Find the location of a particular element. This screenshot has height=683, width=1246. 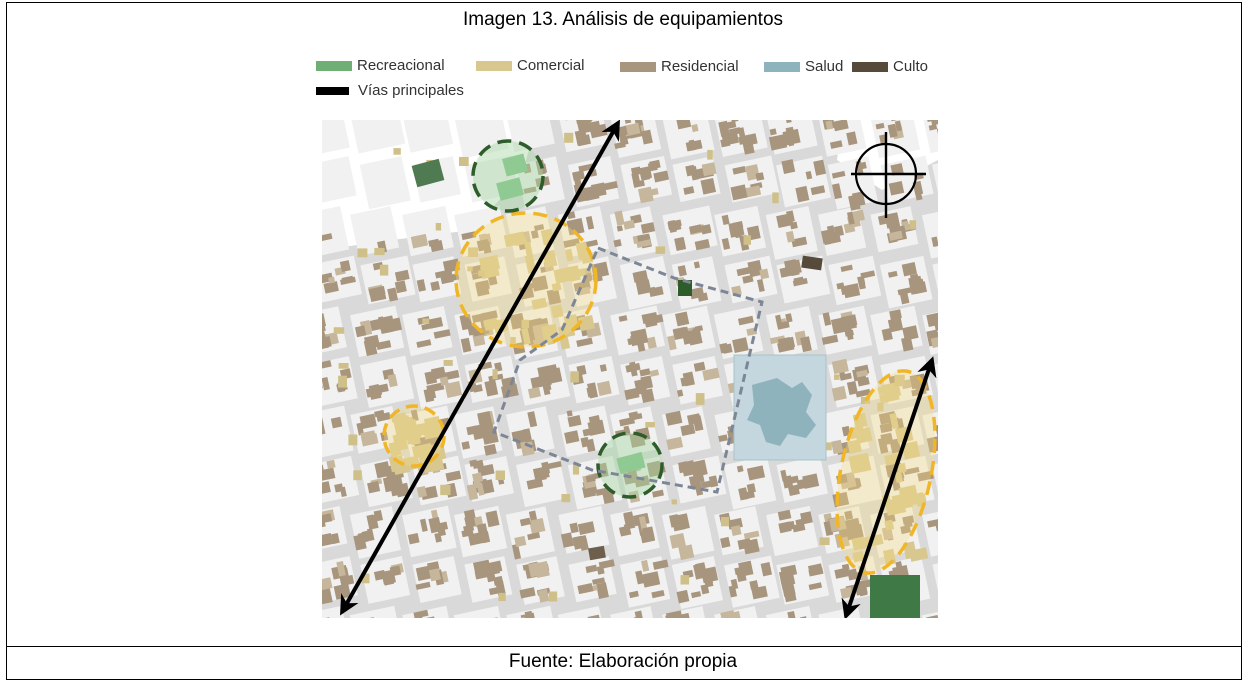

legend-label-salud: Salud is located at coordinates (824, 66).